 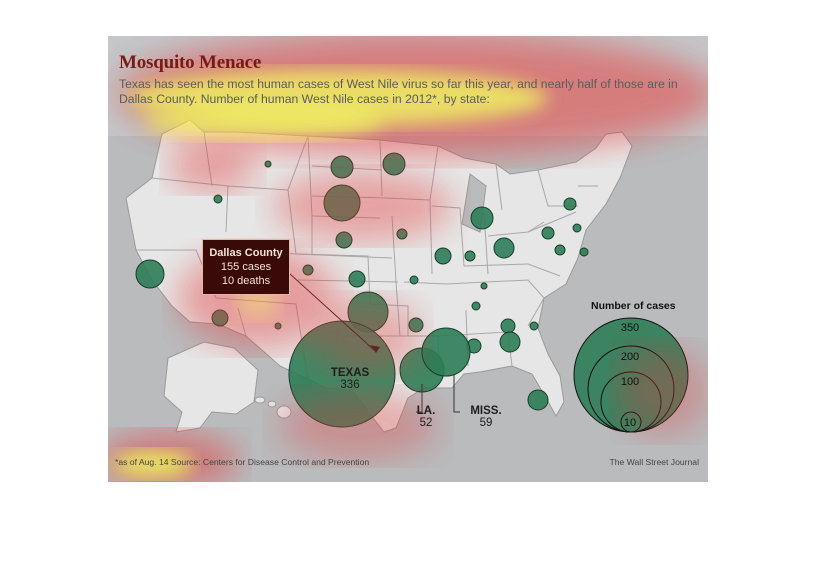 I want to click on texas-label: TEXAS 336, so click(x=350, y=379).